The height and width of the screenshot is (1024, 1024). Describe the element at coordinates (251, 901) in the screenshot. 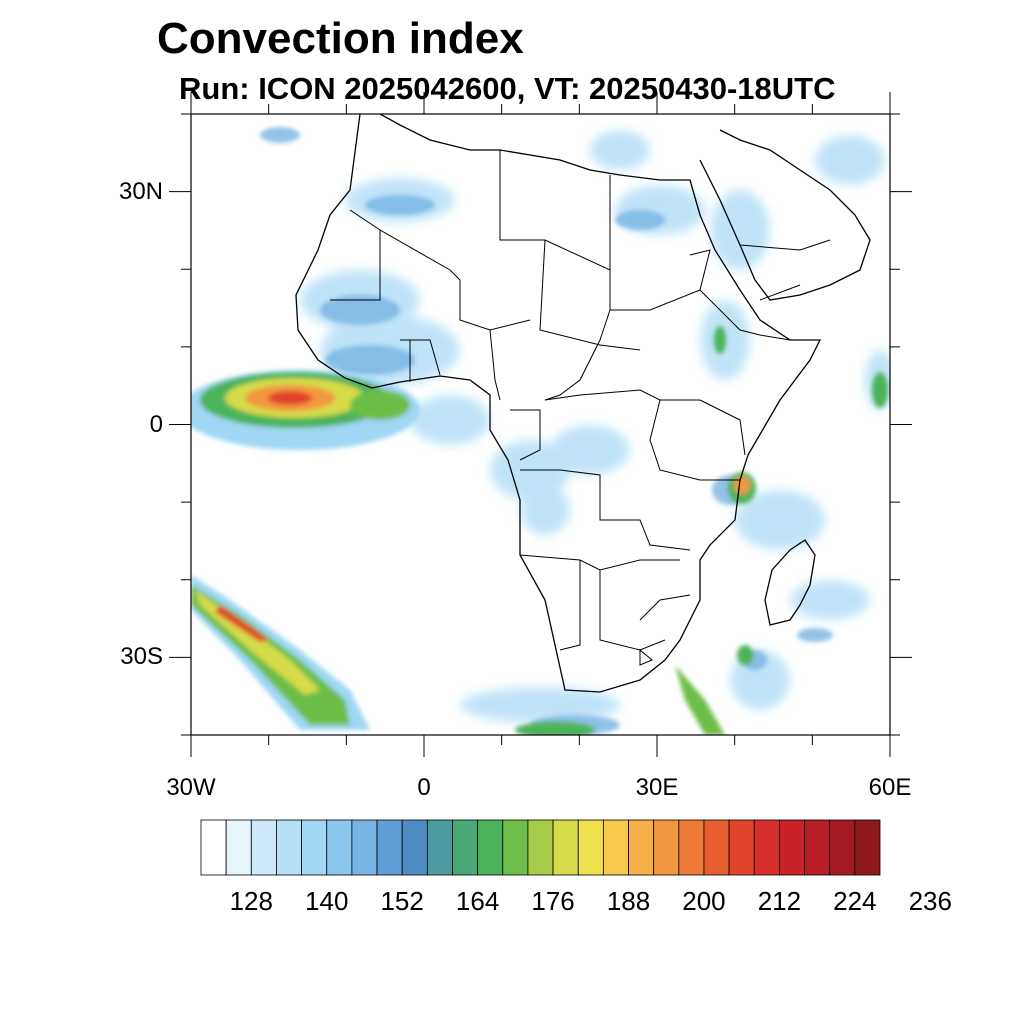

I see `colorbar-label: 128` at that location.